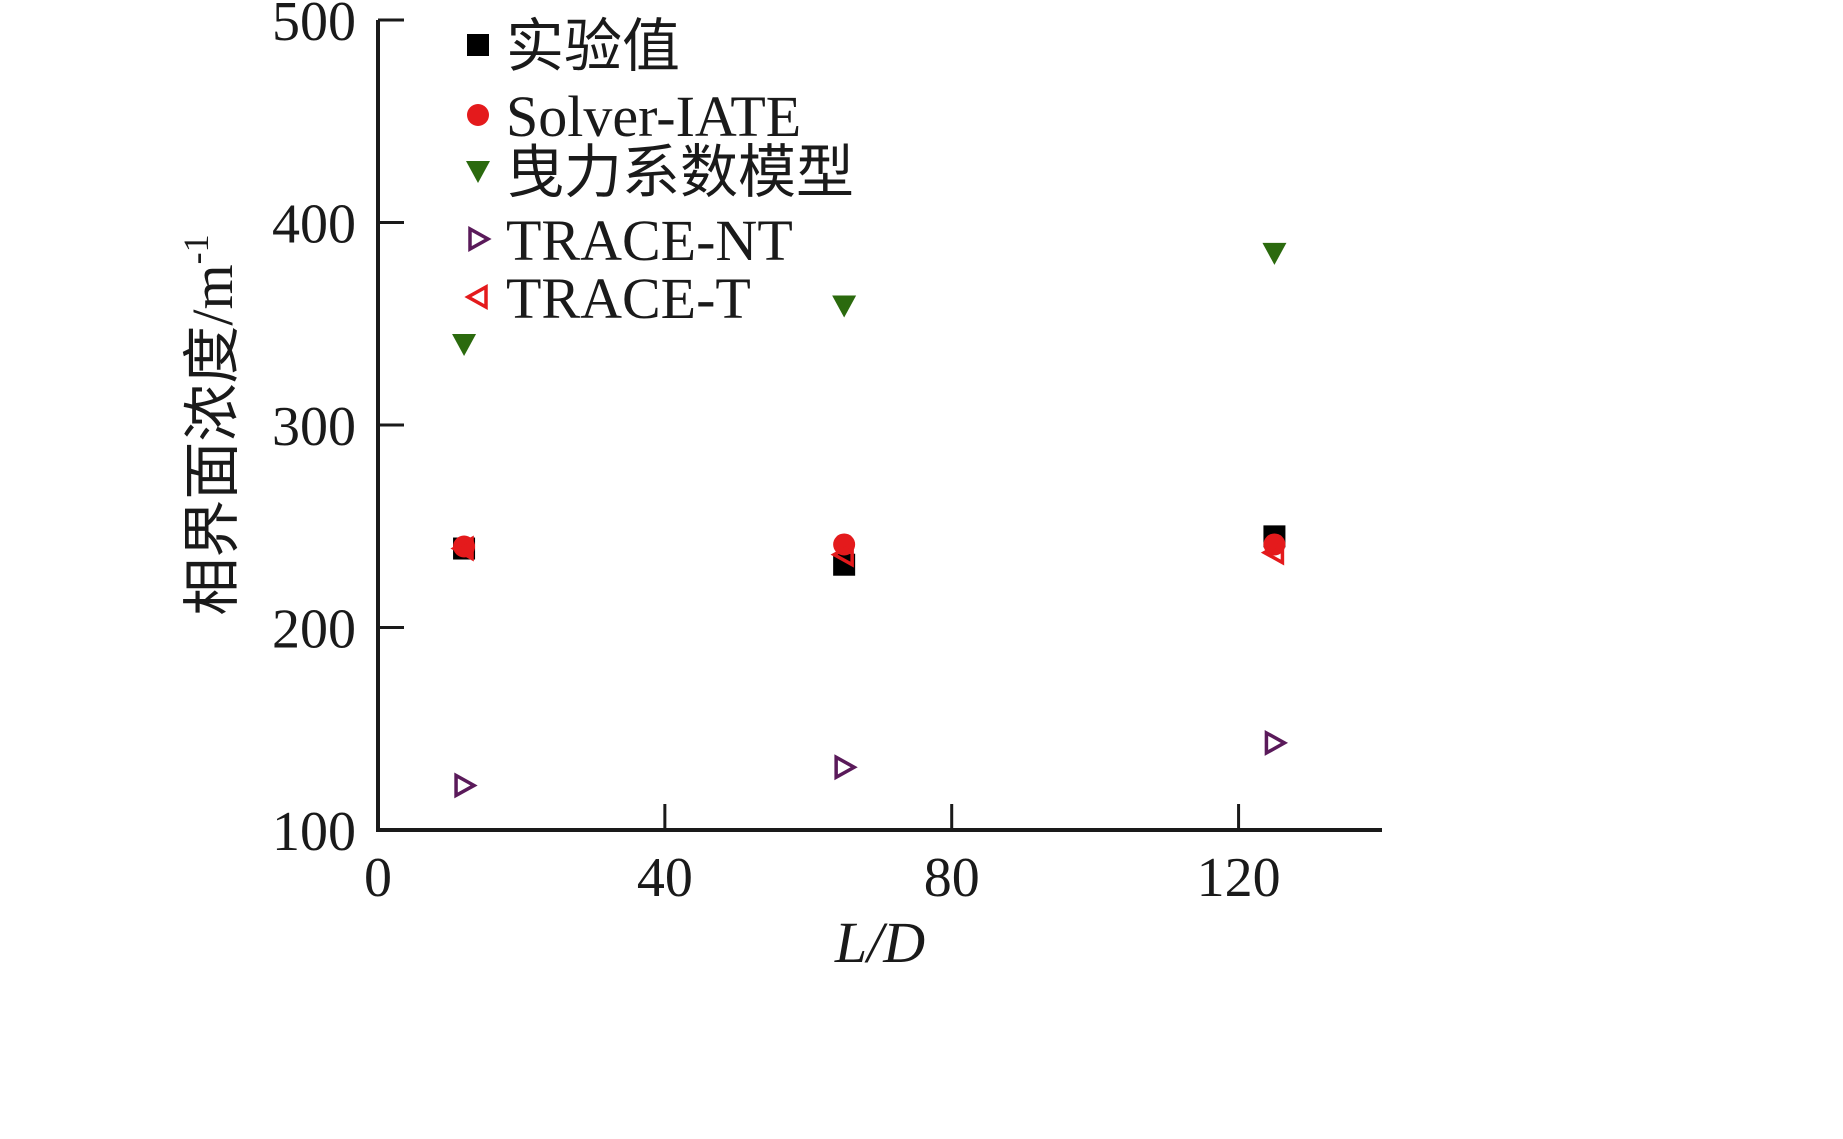 The width and height of the screenshot is (1843, 1139). What do you see at coordinates (680, 172) in the screenshot?
I see `legend-label: 曳力系数模型` at bounding box center [680, 172].